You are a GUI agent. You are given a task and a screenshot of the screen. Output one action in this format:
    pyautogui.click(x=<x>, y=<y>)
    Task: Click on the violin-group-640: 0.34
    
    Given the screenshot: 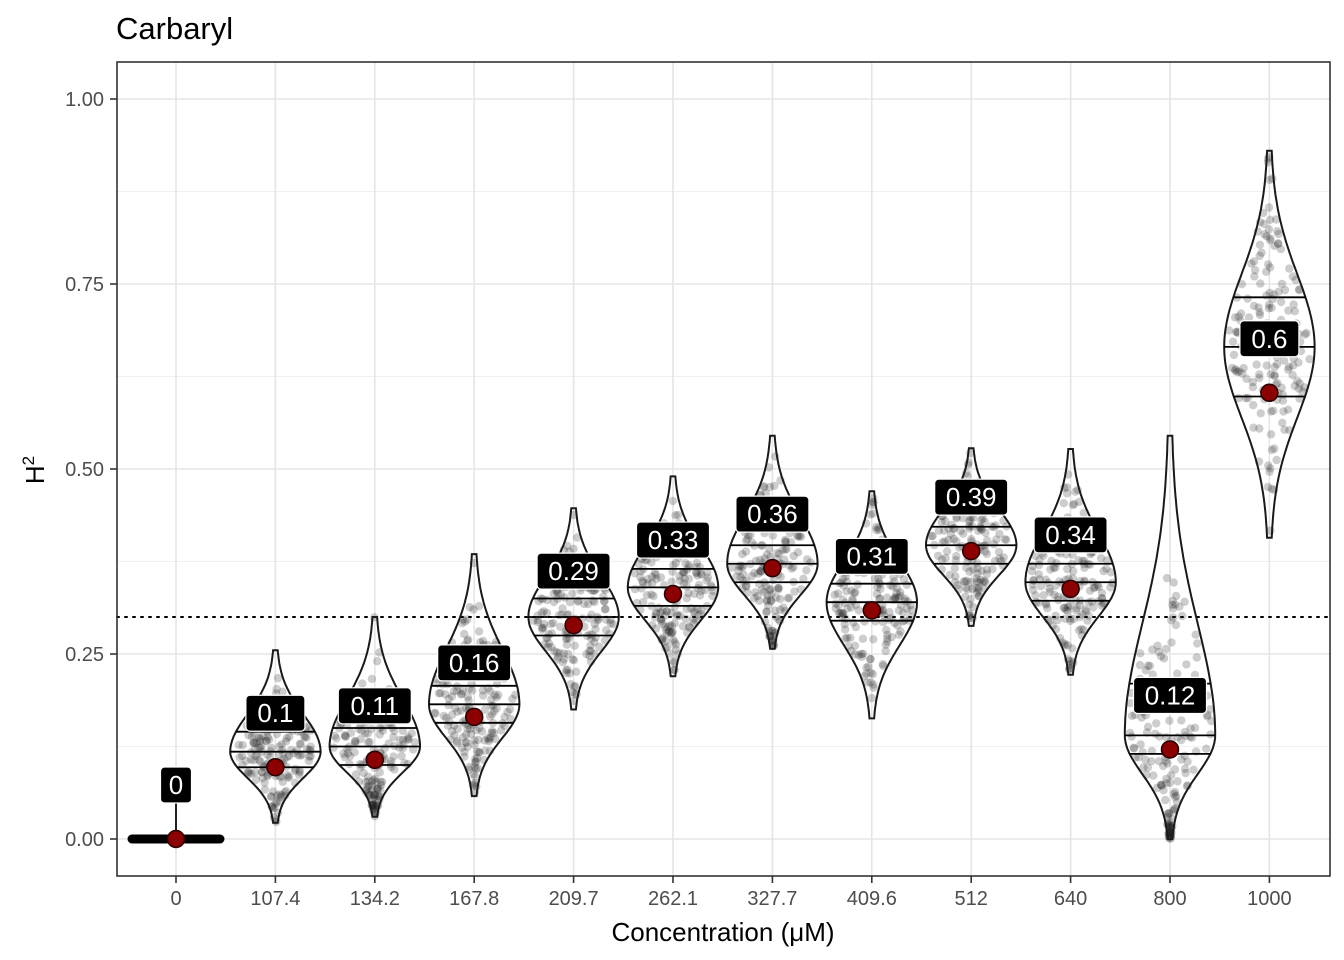 What is the action you would take?
    pyautogui.click(x=1070, y=562)
    